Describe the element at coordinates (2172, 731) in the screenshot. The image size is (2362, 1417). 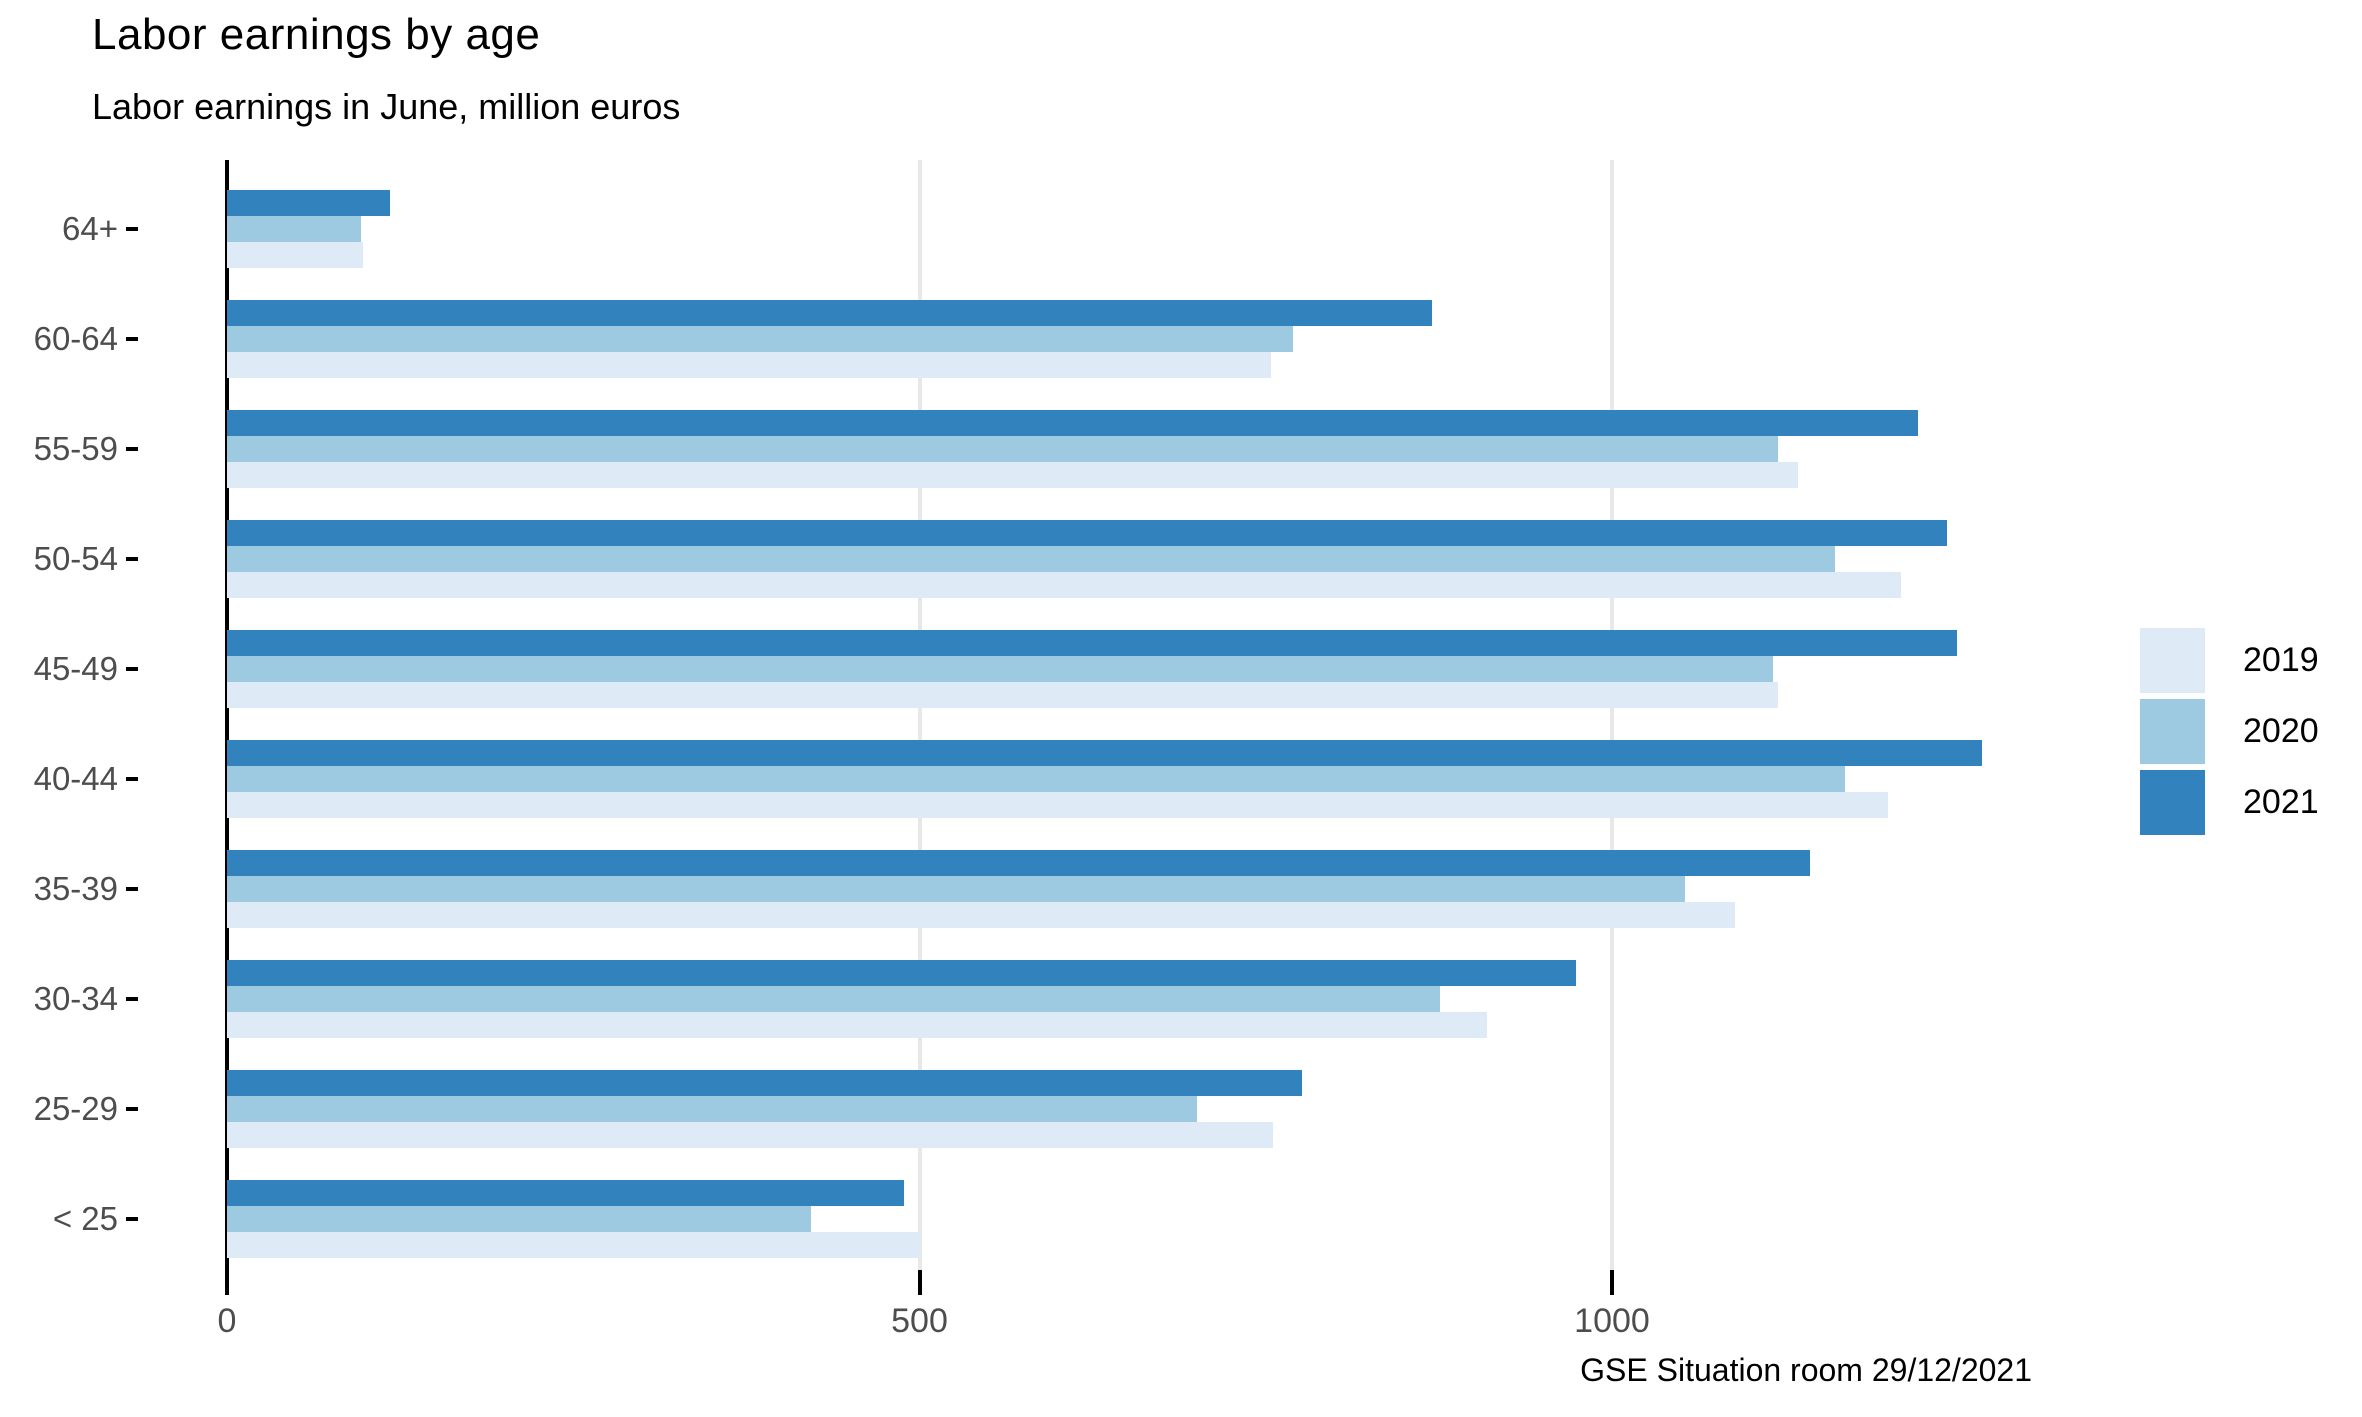
I see `legend-swatch-2020` at that location.